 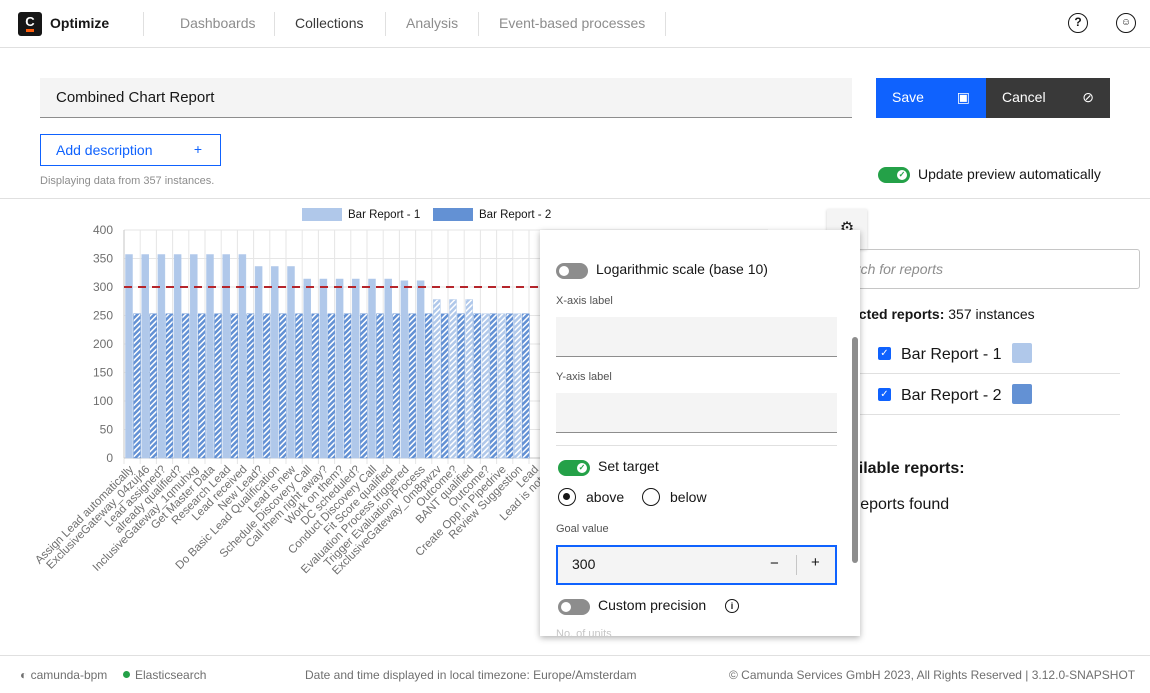 I want to click on save-button: Save ▣, so click(x=931, y=98).